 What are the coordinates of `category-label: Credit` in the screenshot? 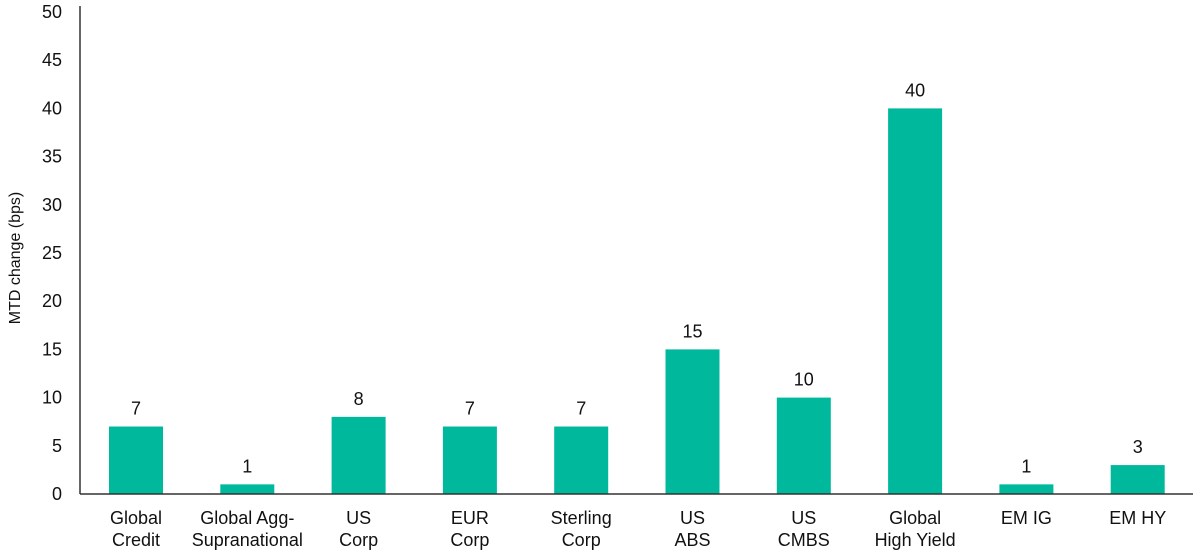 It's located at (136, 540).